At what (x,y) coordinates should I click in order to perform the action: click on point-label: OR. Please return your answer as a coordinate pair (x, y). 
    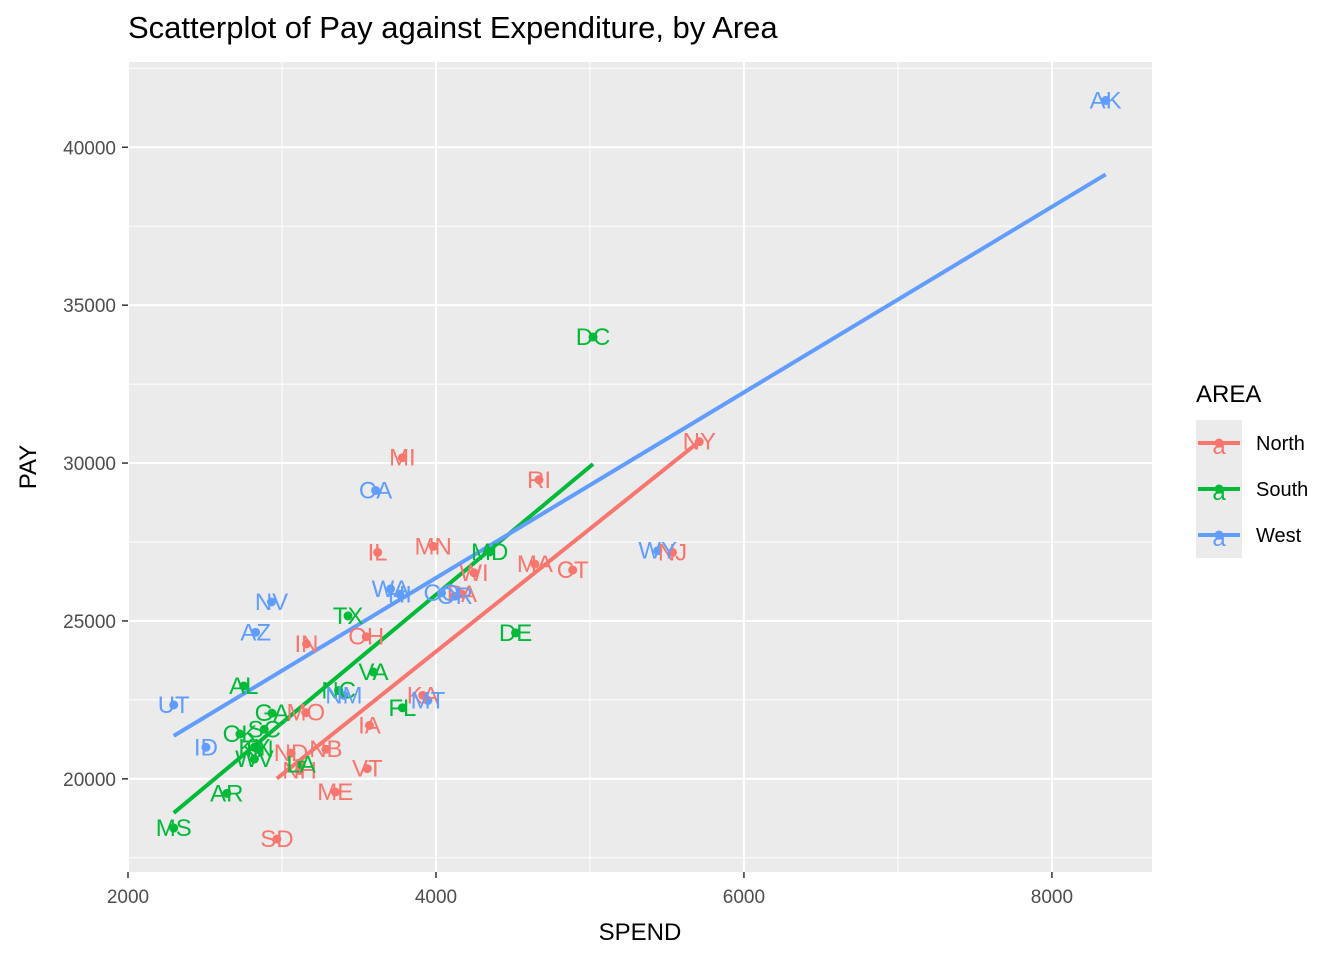
    Looking at the image, I should click on (455, 596).